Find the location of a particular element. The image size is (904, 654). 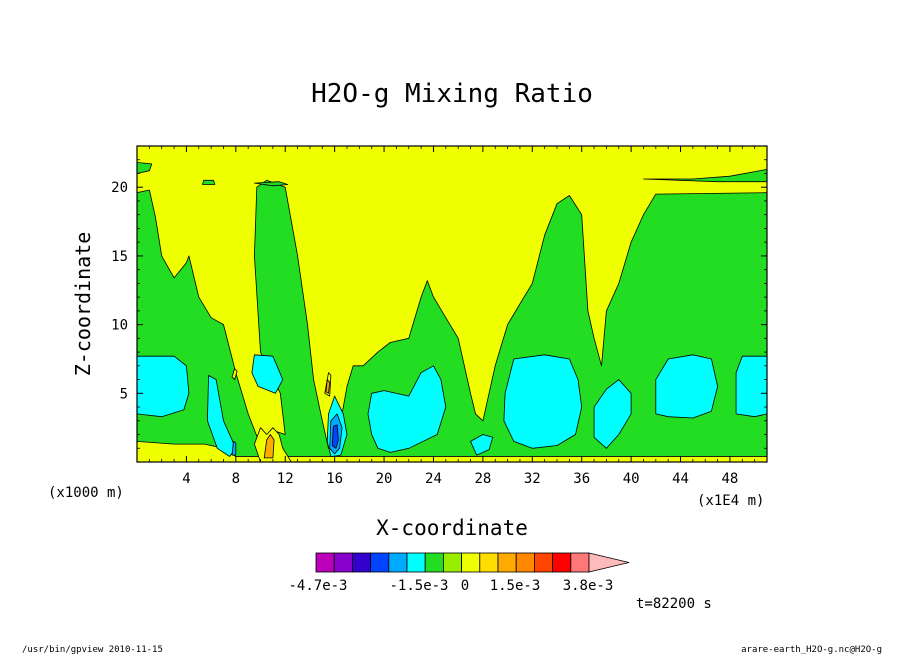

y-tick-label: 5 is located at coordinates (124, 394).